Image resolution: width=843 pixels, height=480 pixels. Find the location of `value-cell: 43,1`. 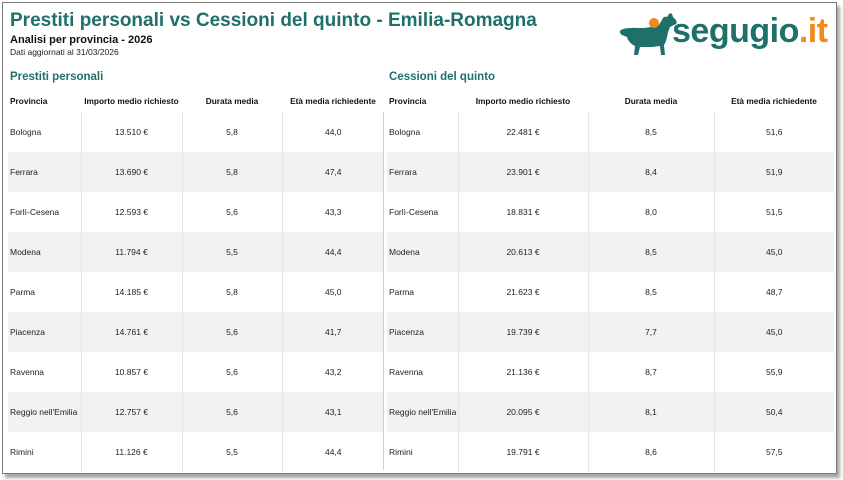

value-cell: 43,1 is located at coordinates (332, 412).